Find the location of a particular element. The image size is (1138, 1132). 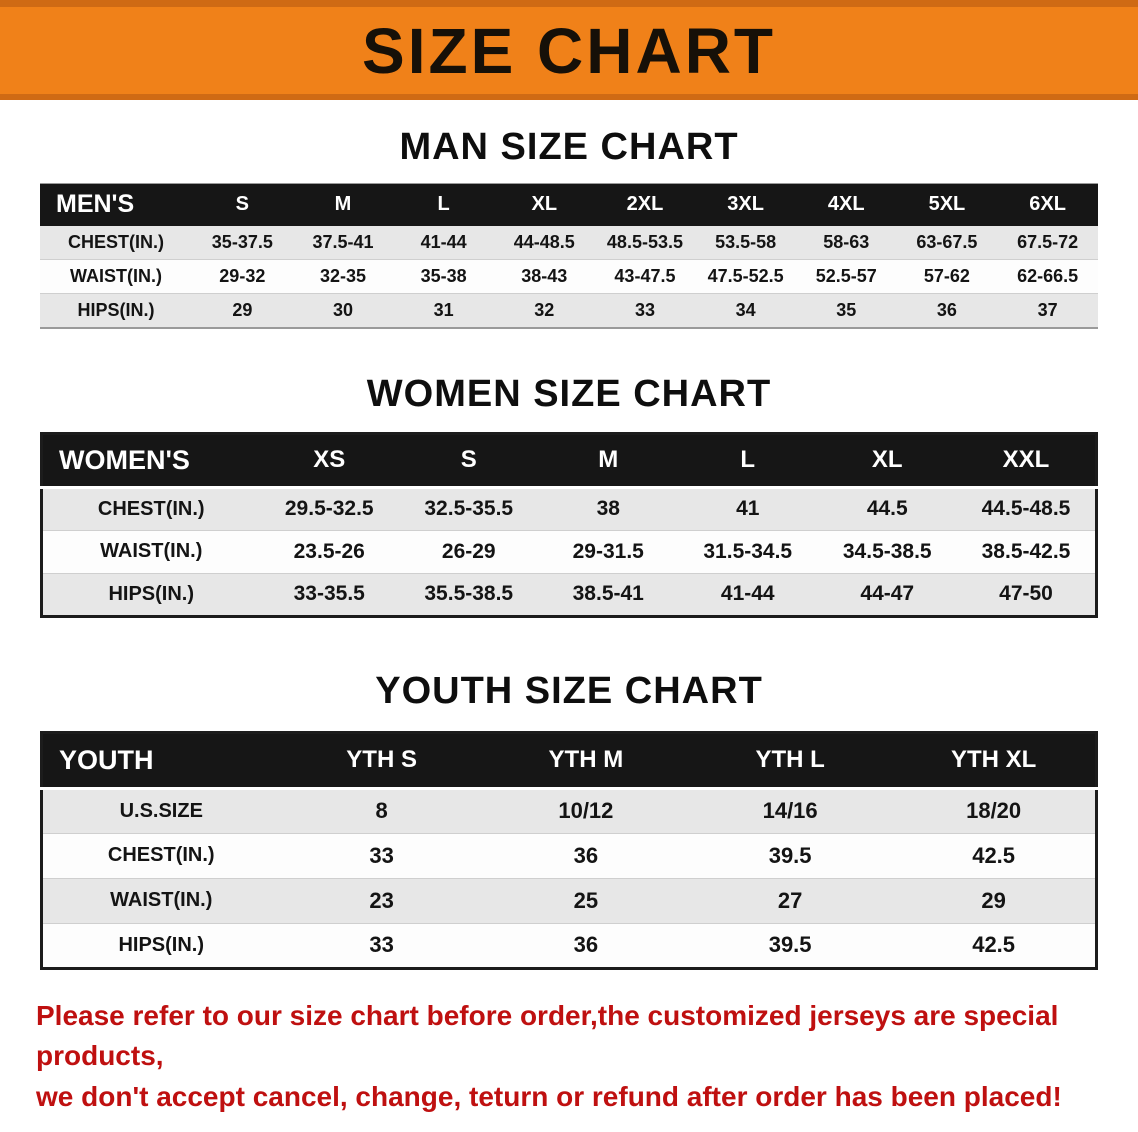

banner: SIZE CHART is located at coordinates (569, 50).